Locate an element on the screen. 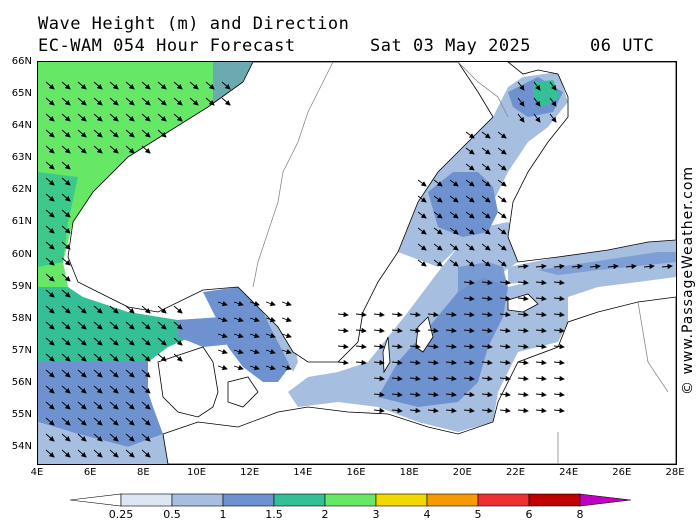 The height and width of the screenshot is (525, 700). lon-label-8e: 8E is located at coordinates (143, 472).